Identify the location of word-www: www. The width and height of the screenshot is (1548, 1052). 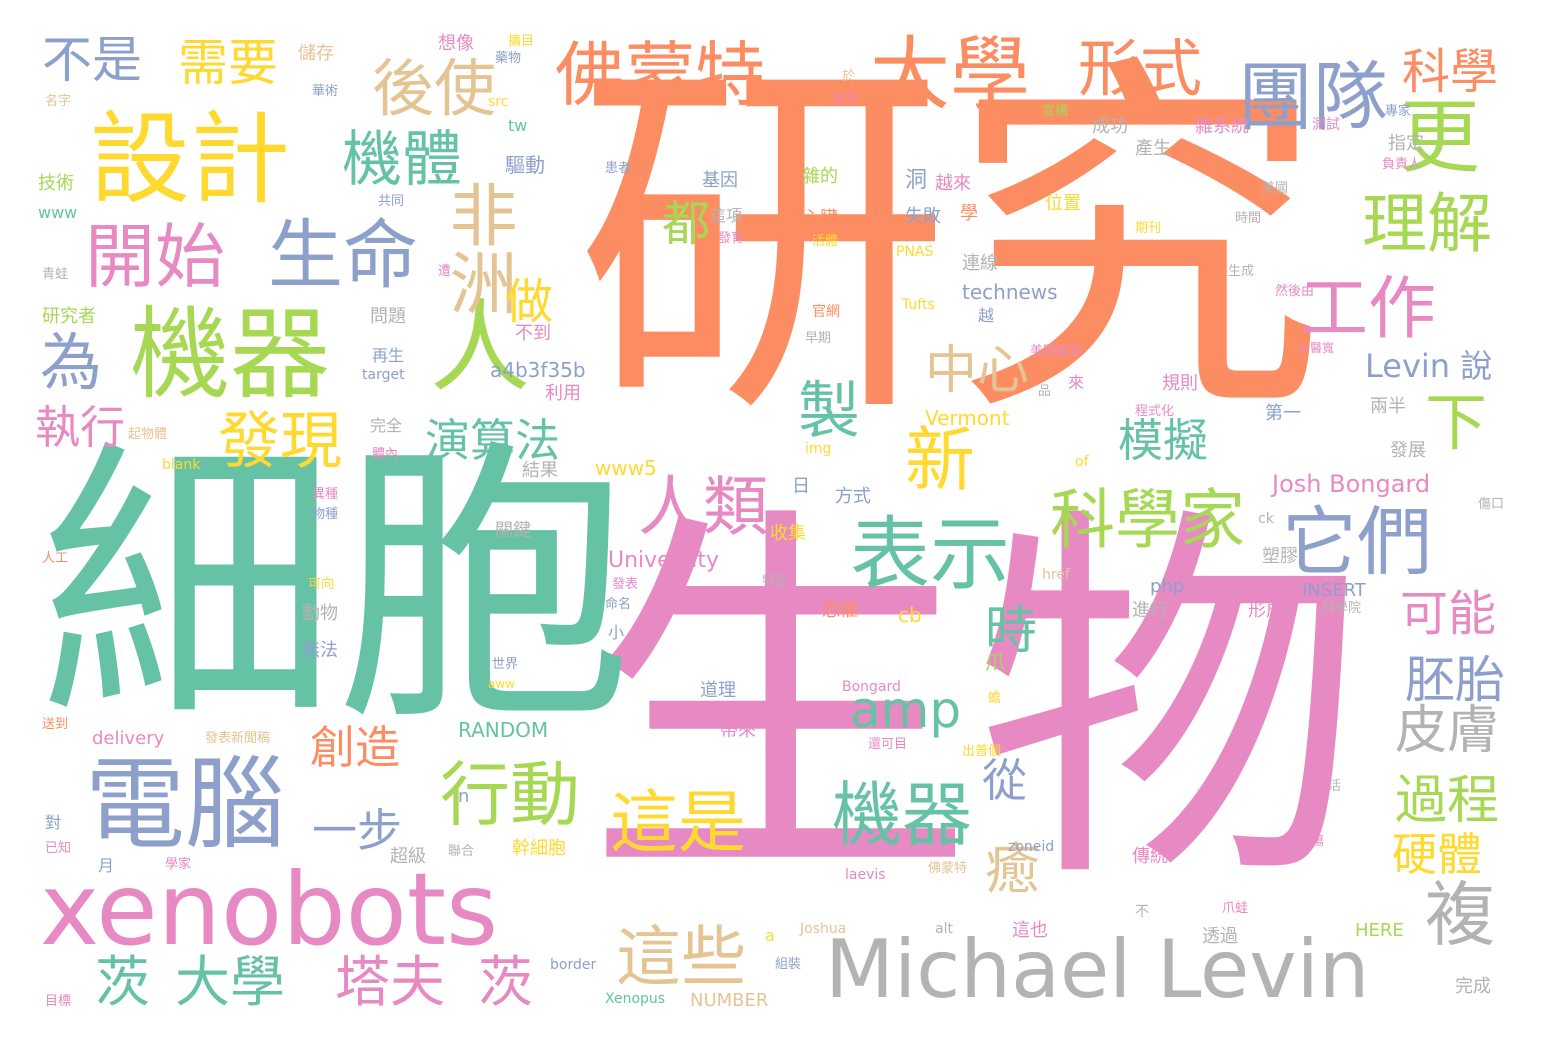
(58, 212).